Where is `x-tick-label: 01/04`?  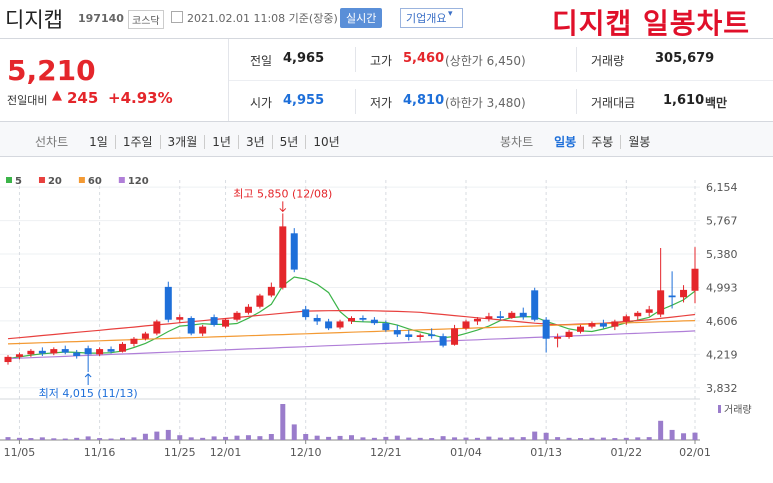
x-tick-label: 01/04 is located at coordinates (466, 452).